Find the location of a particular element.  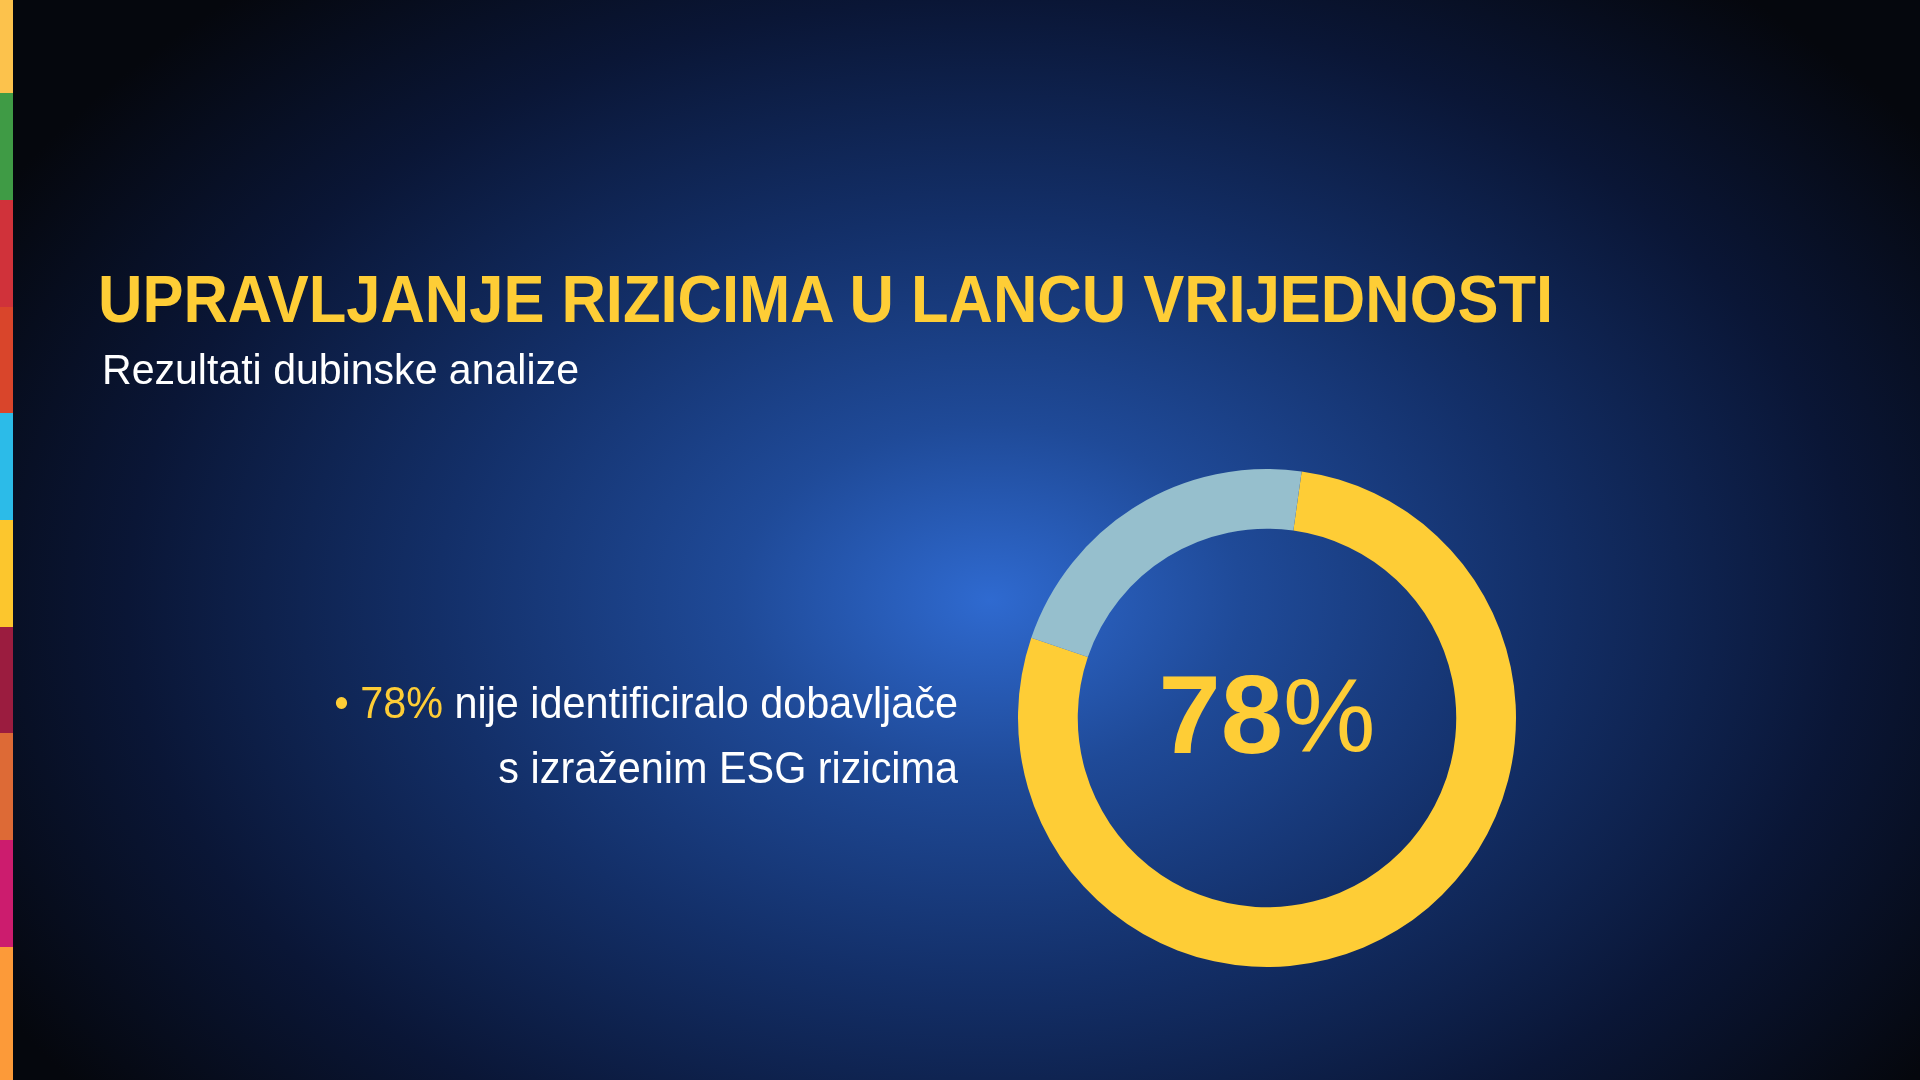

text: Rezultati dubinske analize is located at coordinates (340, 369).